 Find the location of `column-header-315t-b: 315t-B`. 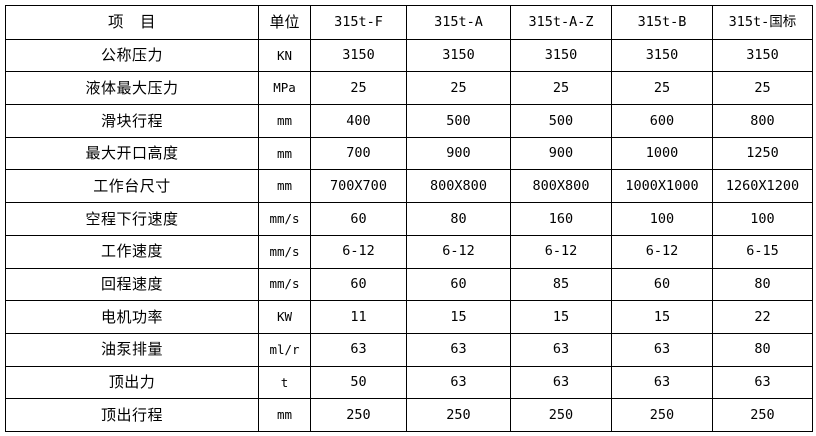

column-header-315t-b: 315t-B is located at coordinates (662, 22).